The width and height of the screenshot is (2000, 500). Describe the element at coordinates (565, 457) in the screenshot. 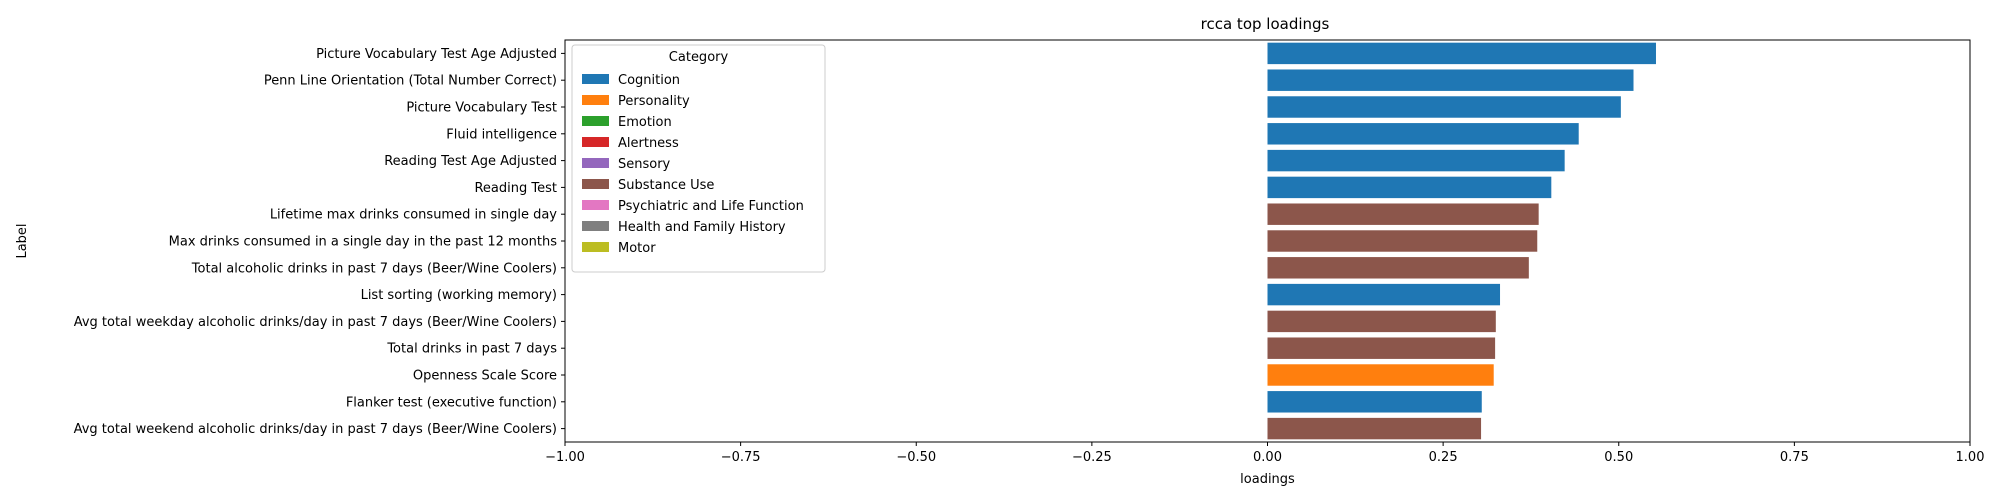

I see `x-tick-label: −1.00` at that location.